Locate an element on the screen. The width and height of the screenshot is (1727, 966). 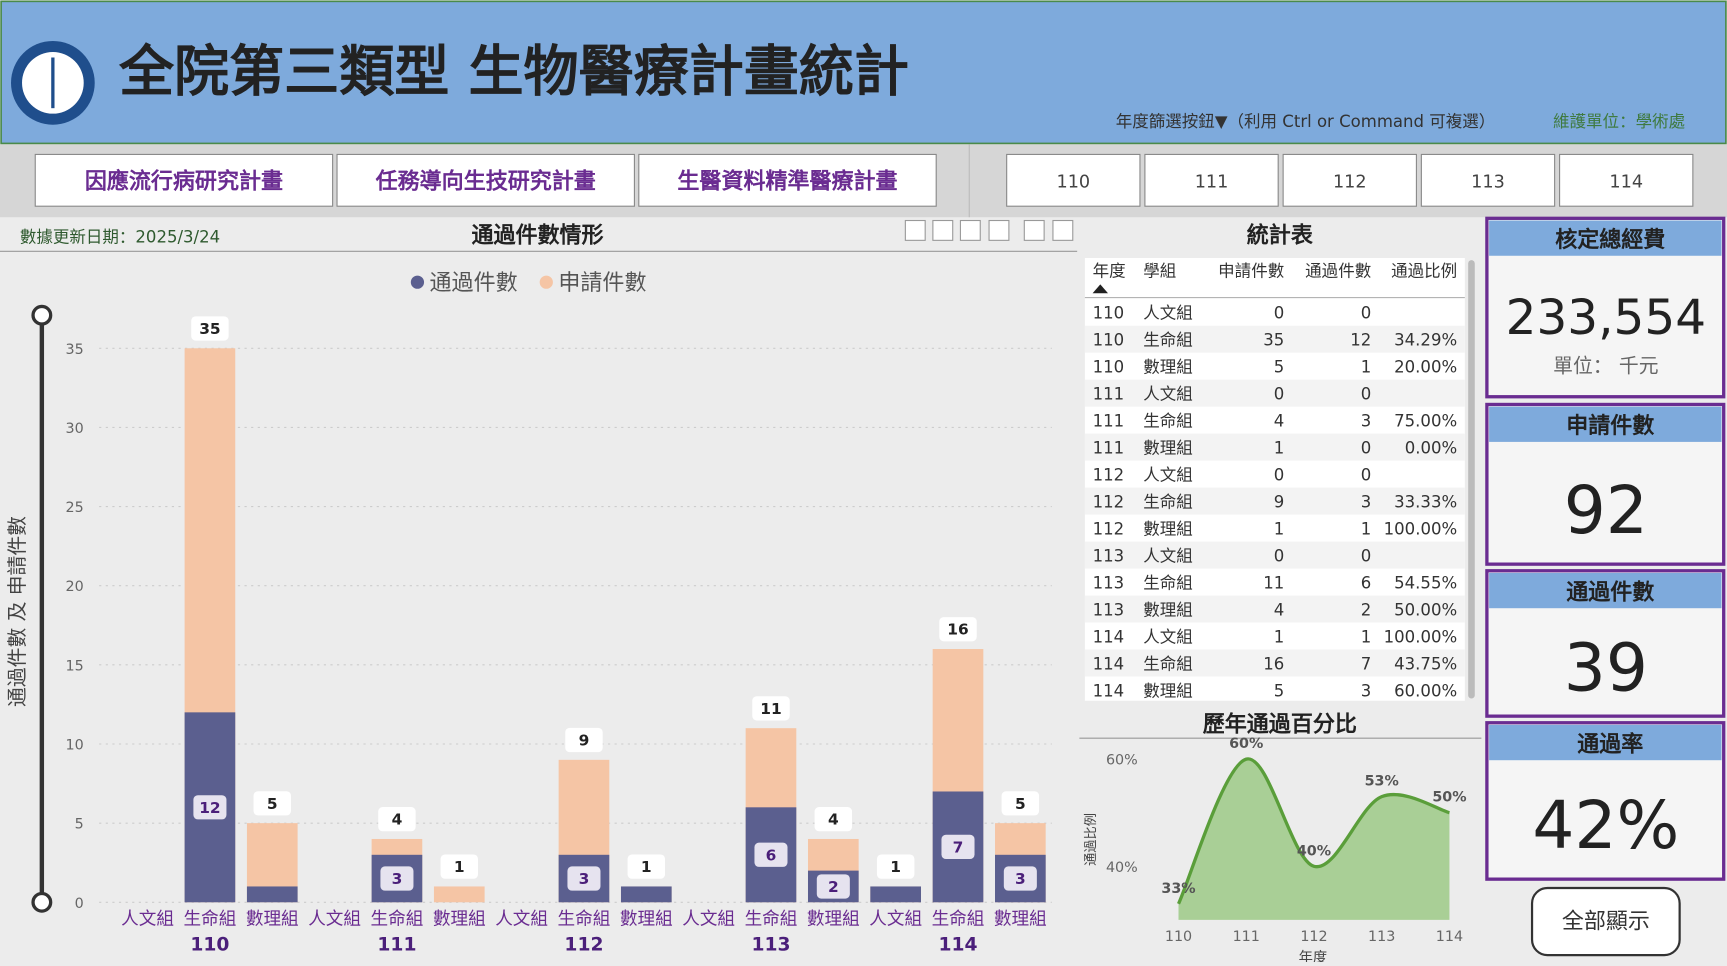
x-tick-label: 111 is located at coordinates (1246, 937).